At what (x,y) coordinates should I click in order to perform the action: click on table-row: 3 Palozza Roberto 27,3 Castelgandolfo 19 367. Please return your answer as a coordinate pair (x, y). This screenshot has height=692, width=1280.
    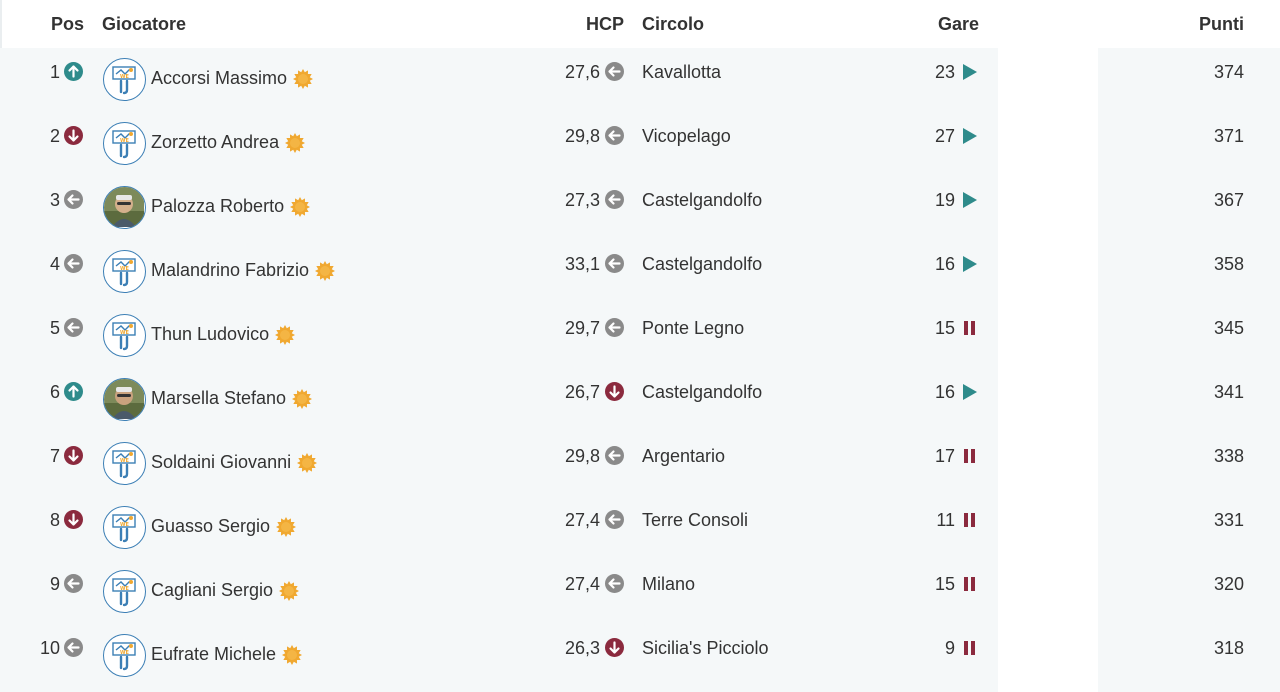
    Looking at the image, I should click on (640, 208).